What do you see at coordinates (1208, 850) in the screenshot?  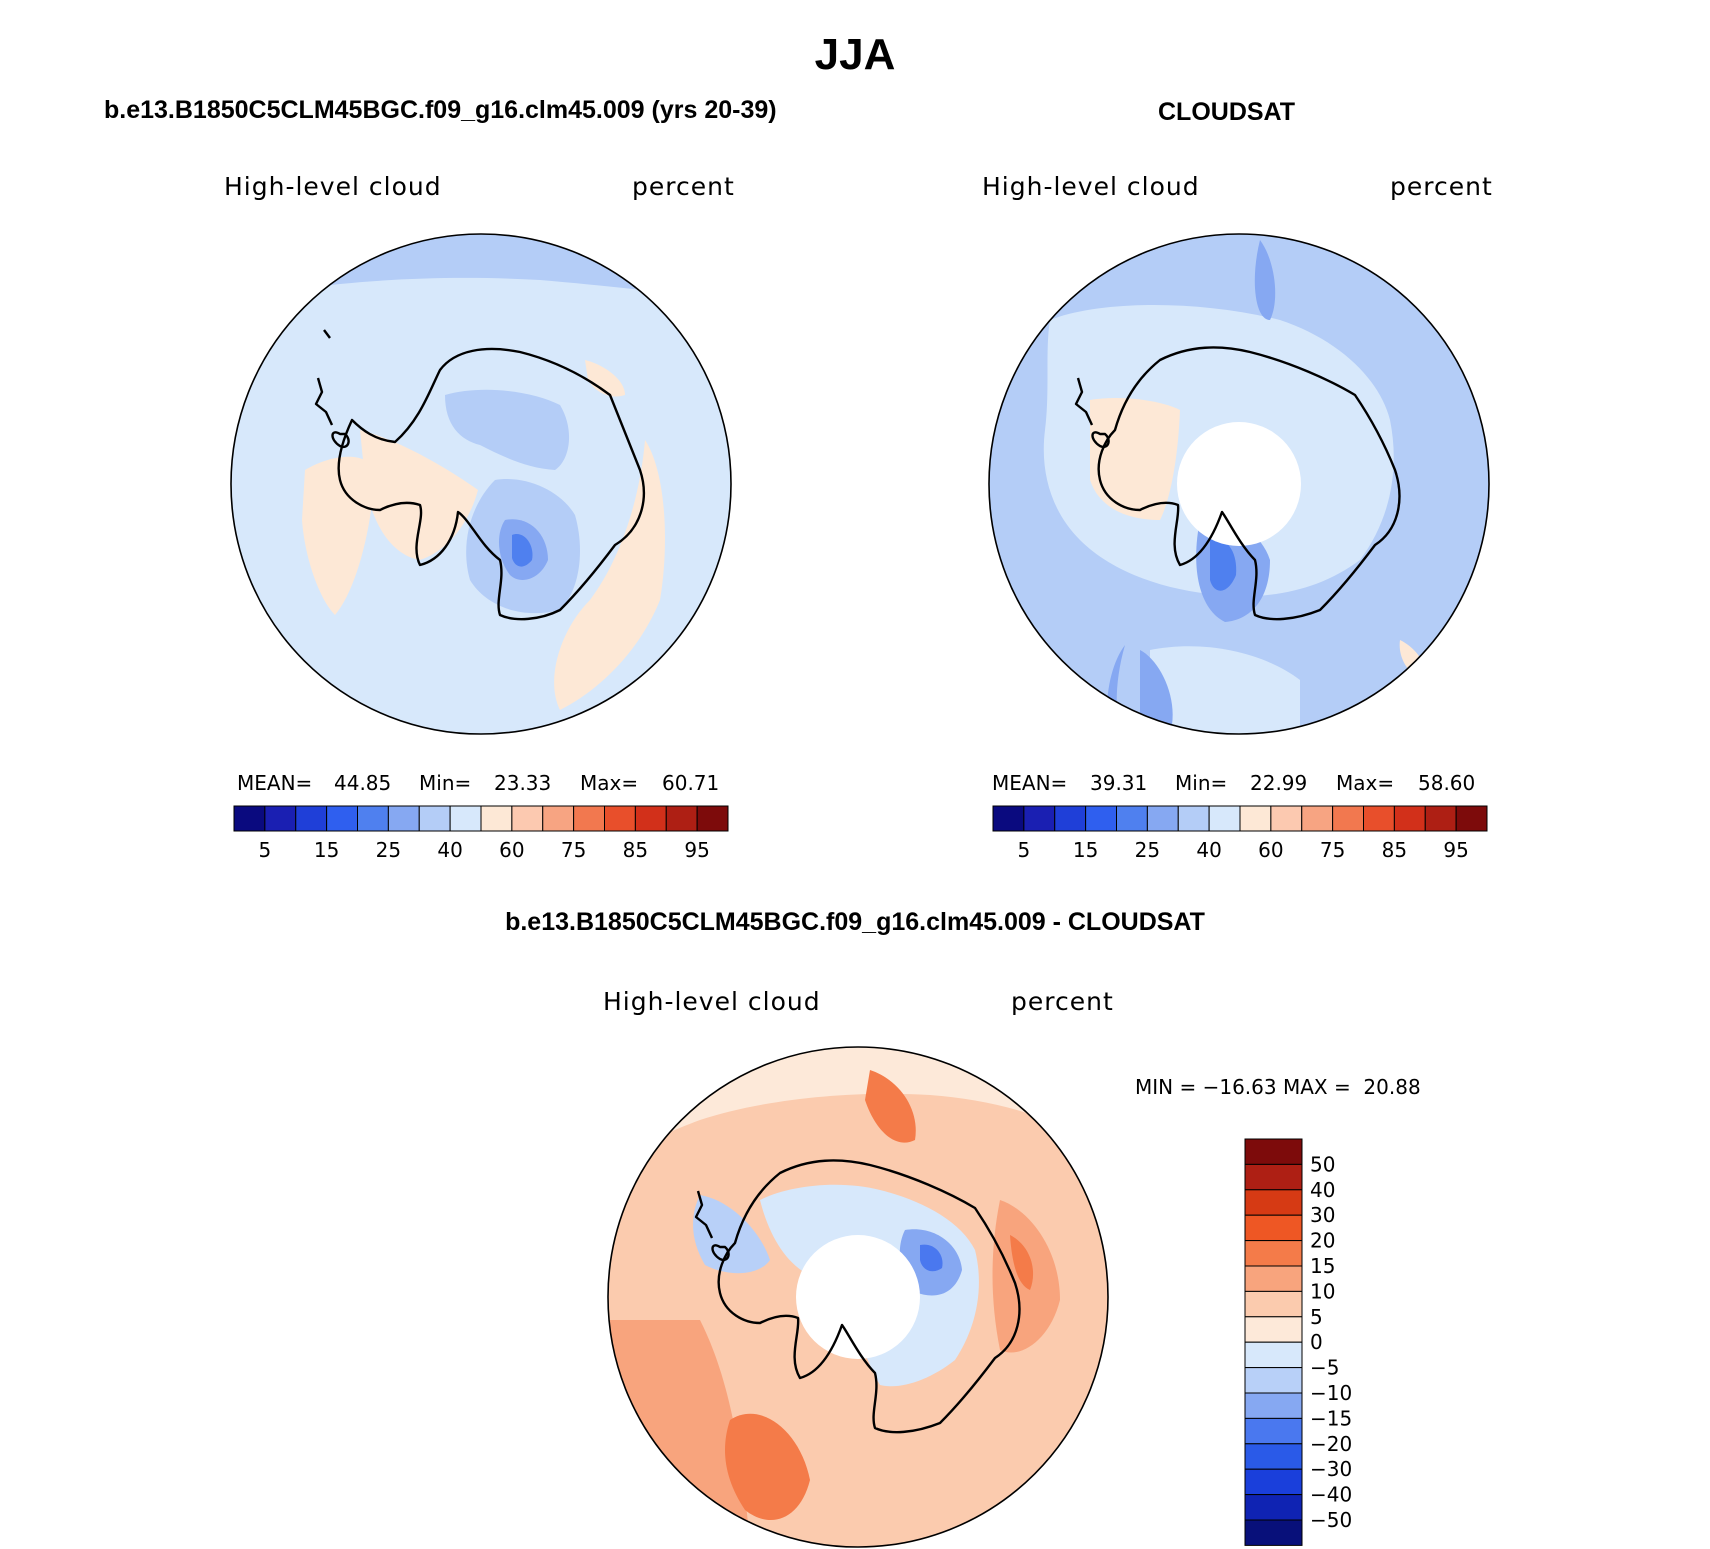 I see `panel2-colorbar-tick-label: 40` at bounding box center [1208, 850].